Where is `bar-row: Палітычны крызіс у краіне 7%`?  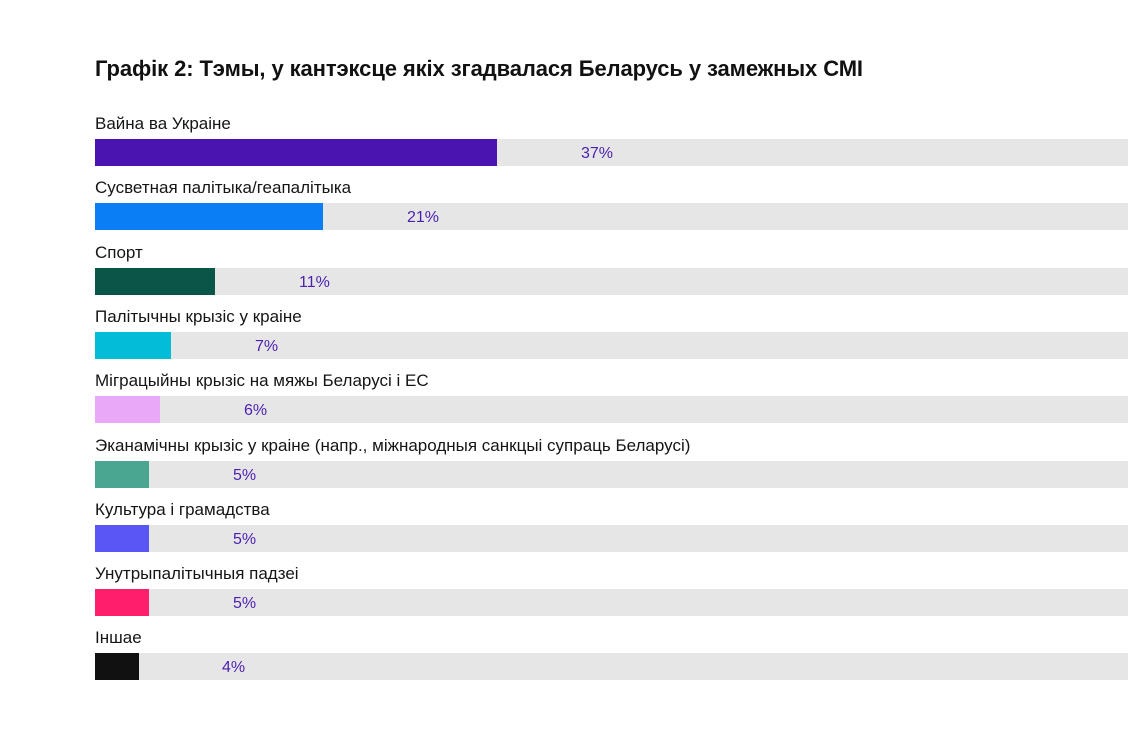 bar-row: Палітычны крызіс у краіне 7% is located at coordinates (611, 335).